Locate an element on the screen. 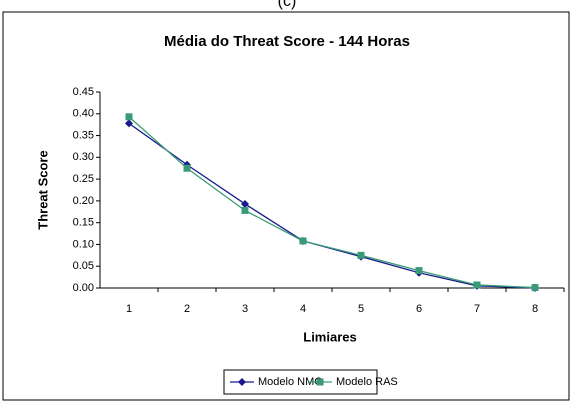 This screenshot has height=401, width=575. y-tick-label: 0.10 is located at coordinates (83, 244).